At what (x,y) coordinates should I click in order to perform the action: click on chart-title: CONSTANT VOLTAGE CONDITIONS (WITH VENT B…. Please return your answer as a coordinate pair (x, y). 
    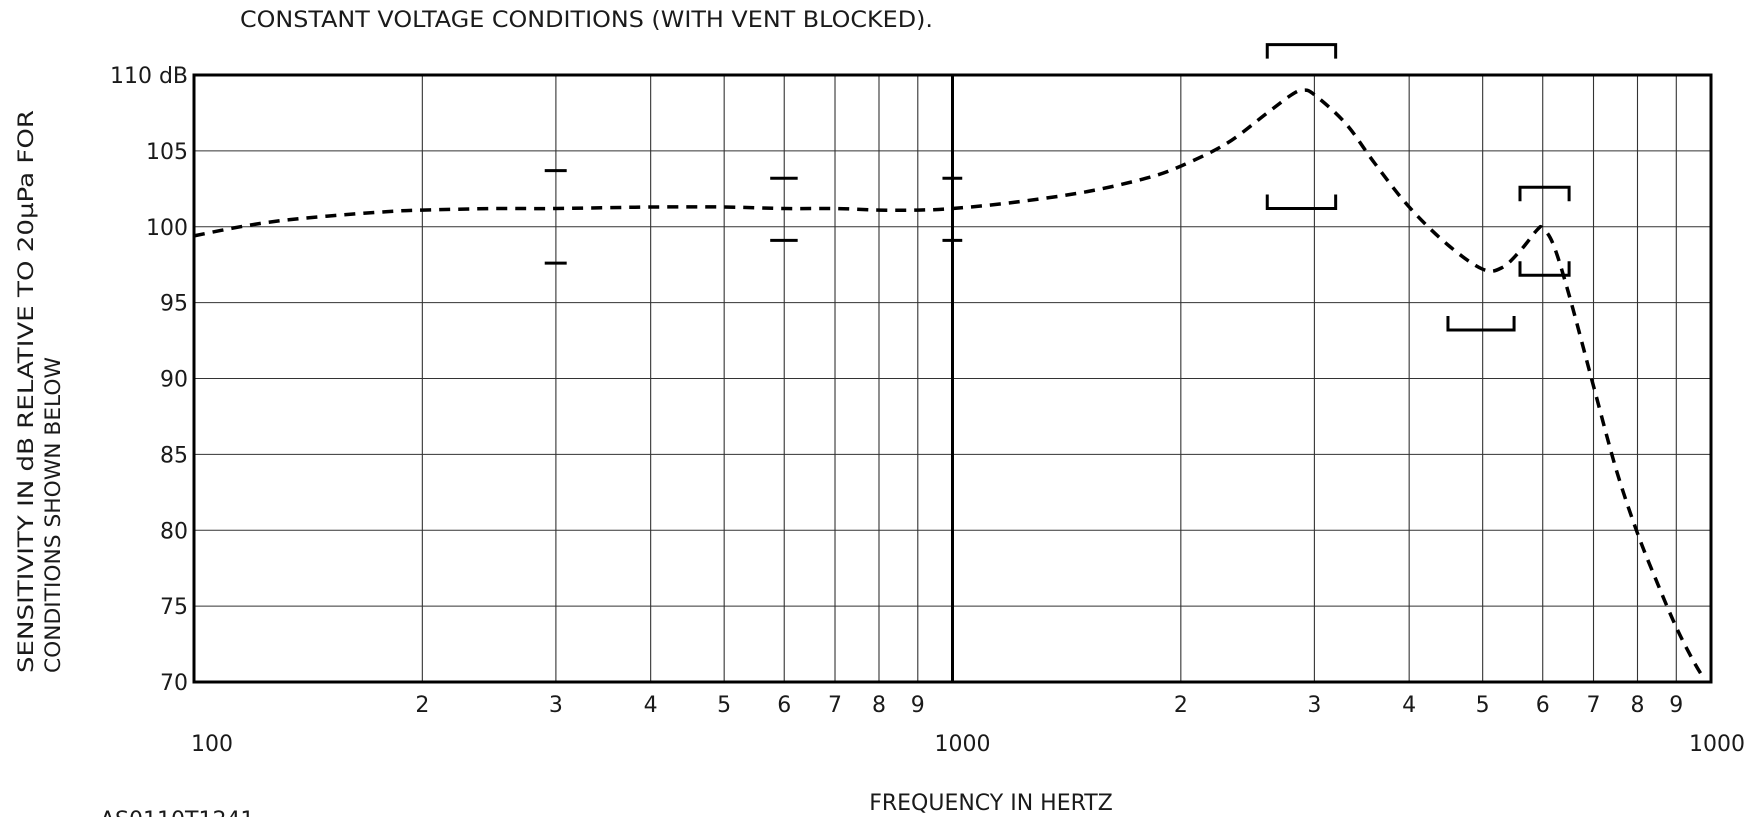
    Looking at the image, I should click on (586, 20).